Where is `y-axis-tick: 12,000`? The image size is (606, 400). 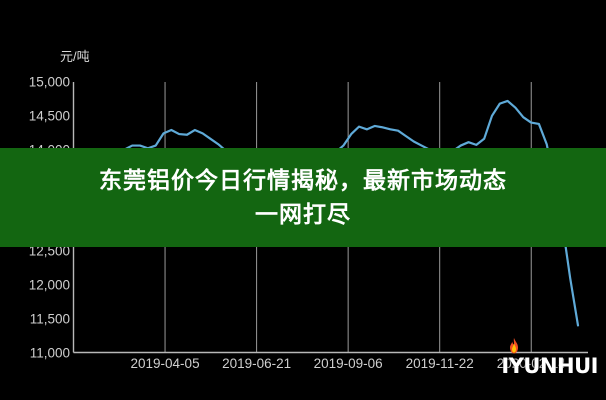
y-axis-tick: 12,000 is located at coordinates (49, 285).